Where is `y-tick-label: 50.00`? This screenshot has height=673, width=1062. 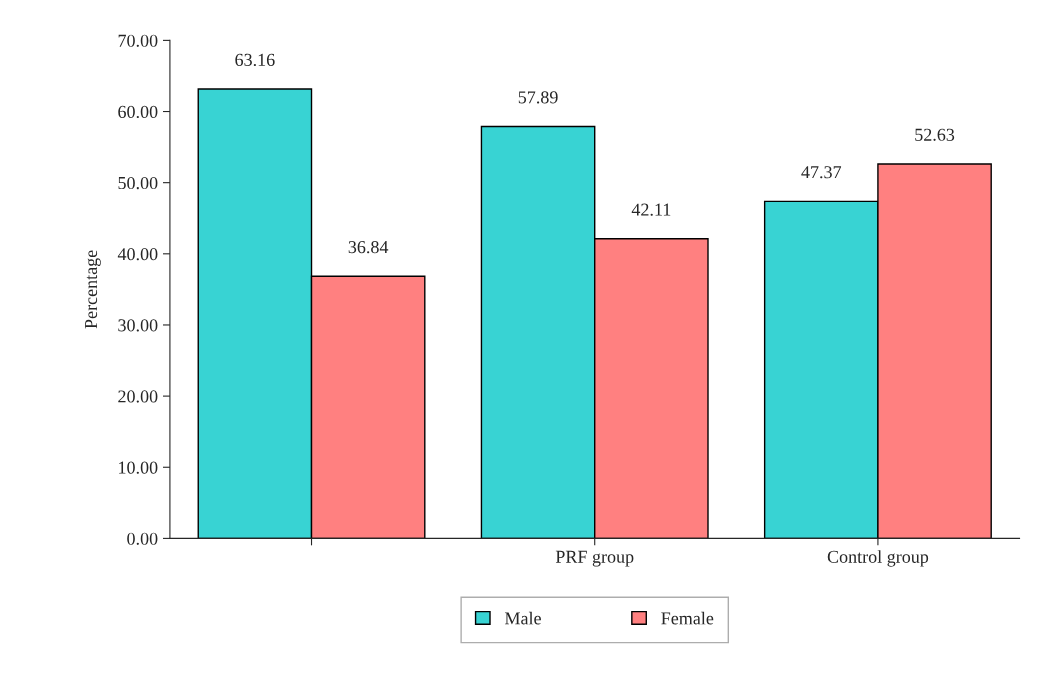 y-tick-label: 50.00 is located at coordinates (138, 183).